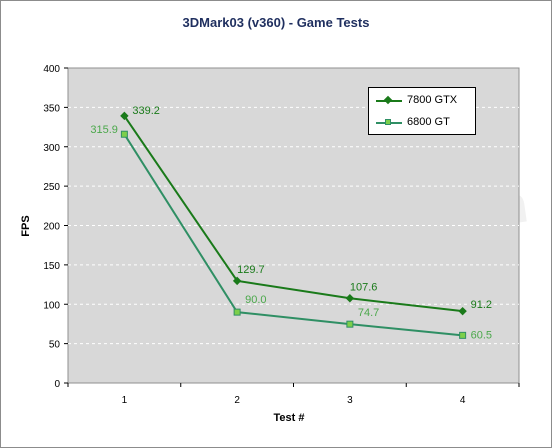 Image resolution: width=552 pixels, height=448 pixels. I want to click on legend-label-7800-gtx: 7800 GTX, so click(432, 100).